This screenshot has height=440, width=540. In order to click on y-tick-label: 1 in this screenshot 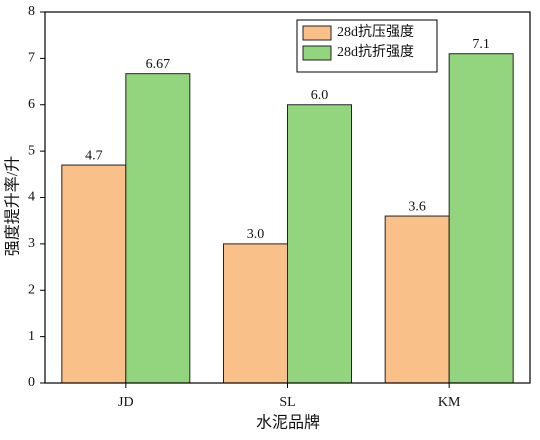, I will do `click(31, 336)`.